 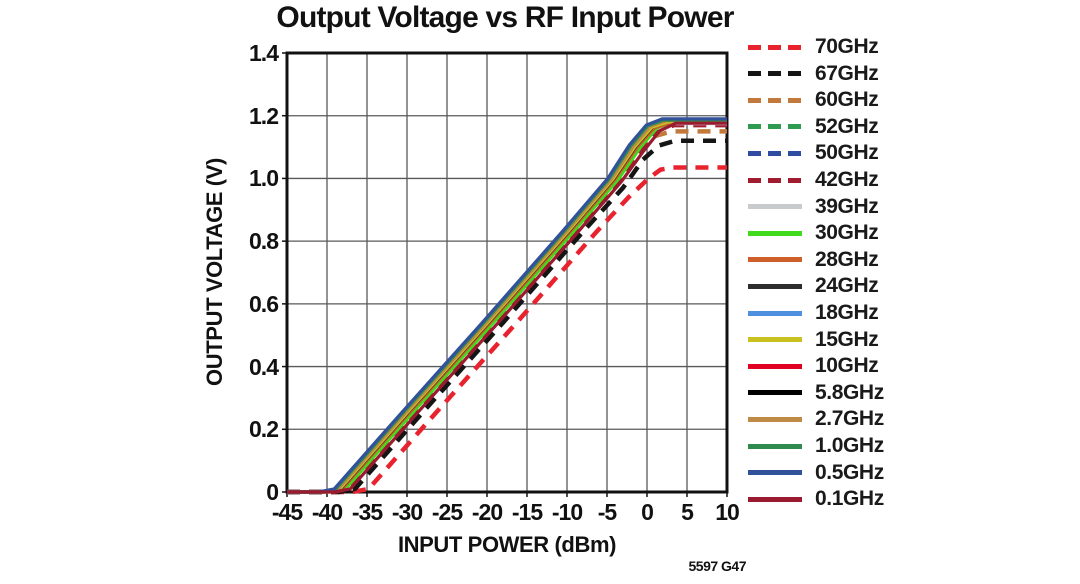 I want to click on legend-item-2.7GHz: 2.7GHz, so click(x=816, y=419).